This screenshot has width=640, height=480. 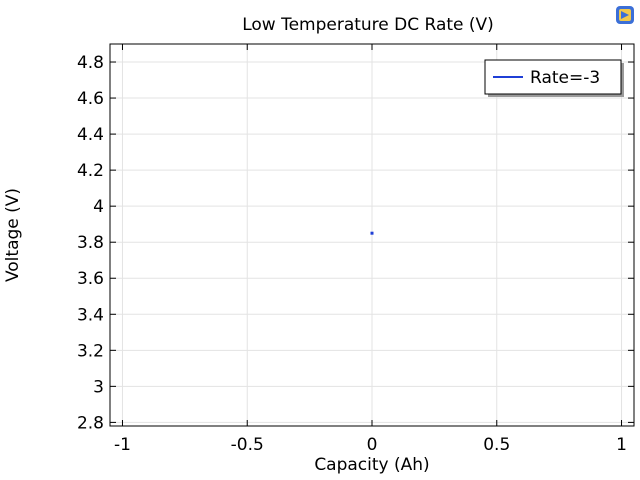 I want to click on x-tick-label: 0.5, so click(x=496, y=445).